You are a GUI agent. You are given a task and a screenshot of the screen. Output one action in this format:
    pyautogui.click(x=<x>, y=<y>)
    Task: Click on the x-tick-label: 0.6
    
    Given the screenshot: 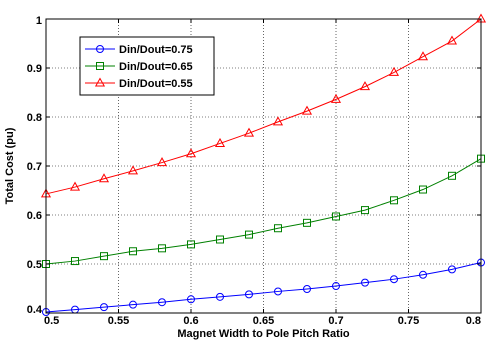 What is the action you would take?
    pyautogui.click(x=190, y=321)
    